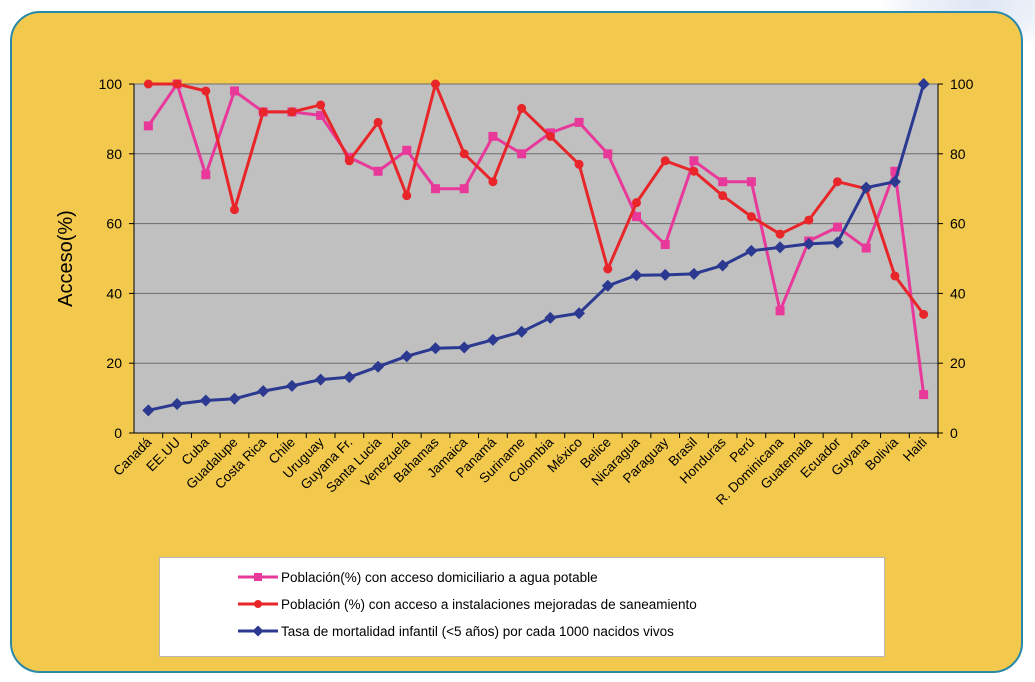 The image size is (1035, 682). Describe the element at coordinates (958, 363) in the screenshot. I see `y2-tick-label: 20` at that location.